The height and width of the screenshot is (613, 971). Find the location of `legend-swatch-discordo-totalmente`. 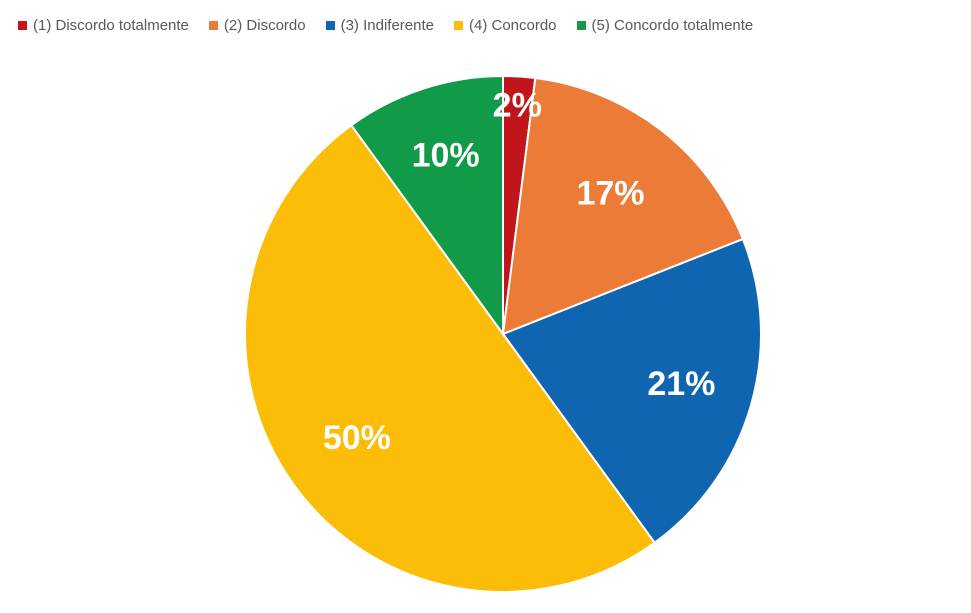

legend-swatch-discordo-totalmente is located at coordinates (22, 25).